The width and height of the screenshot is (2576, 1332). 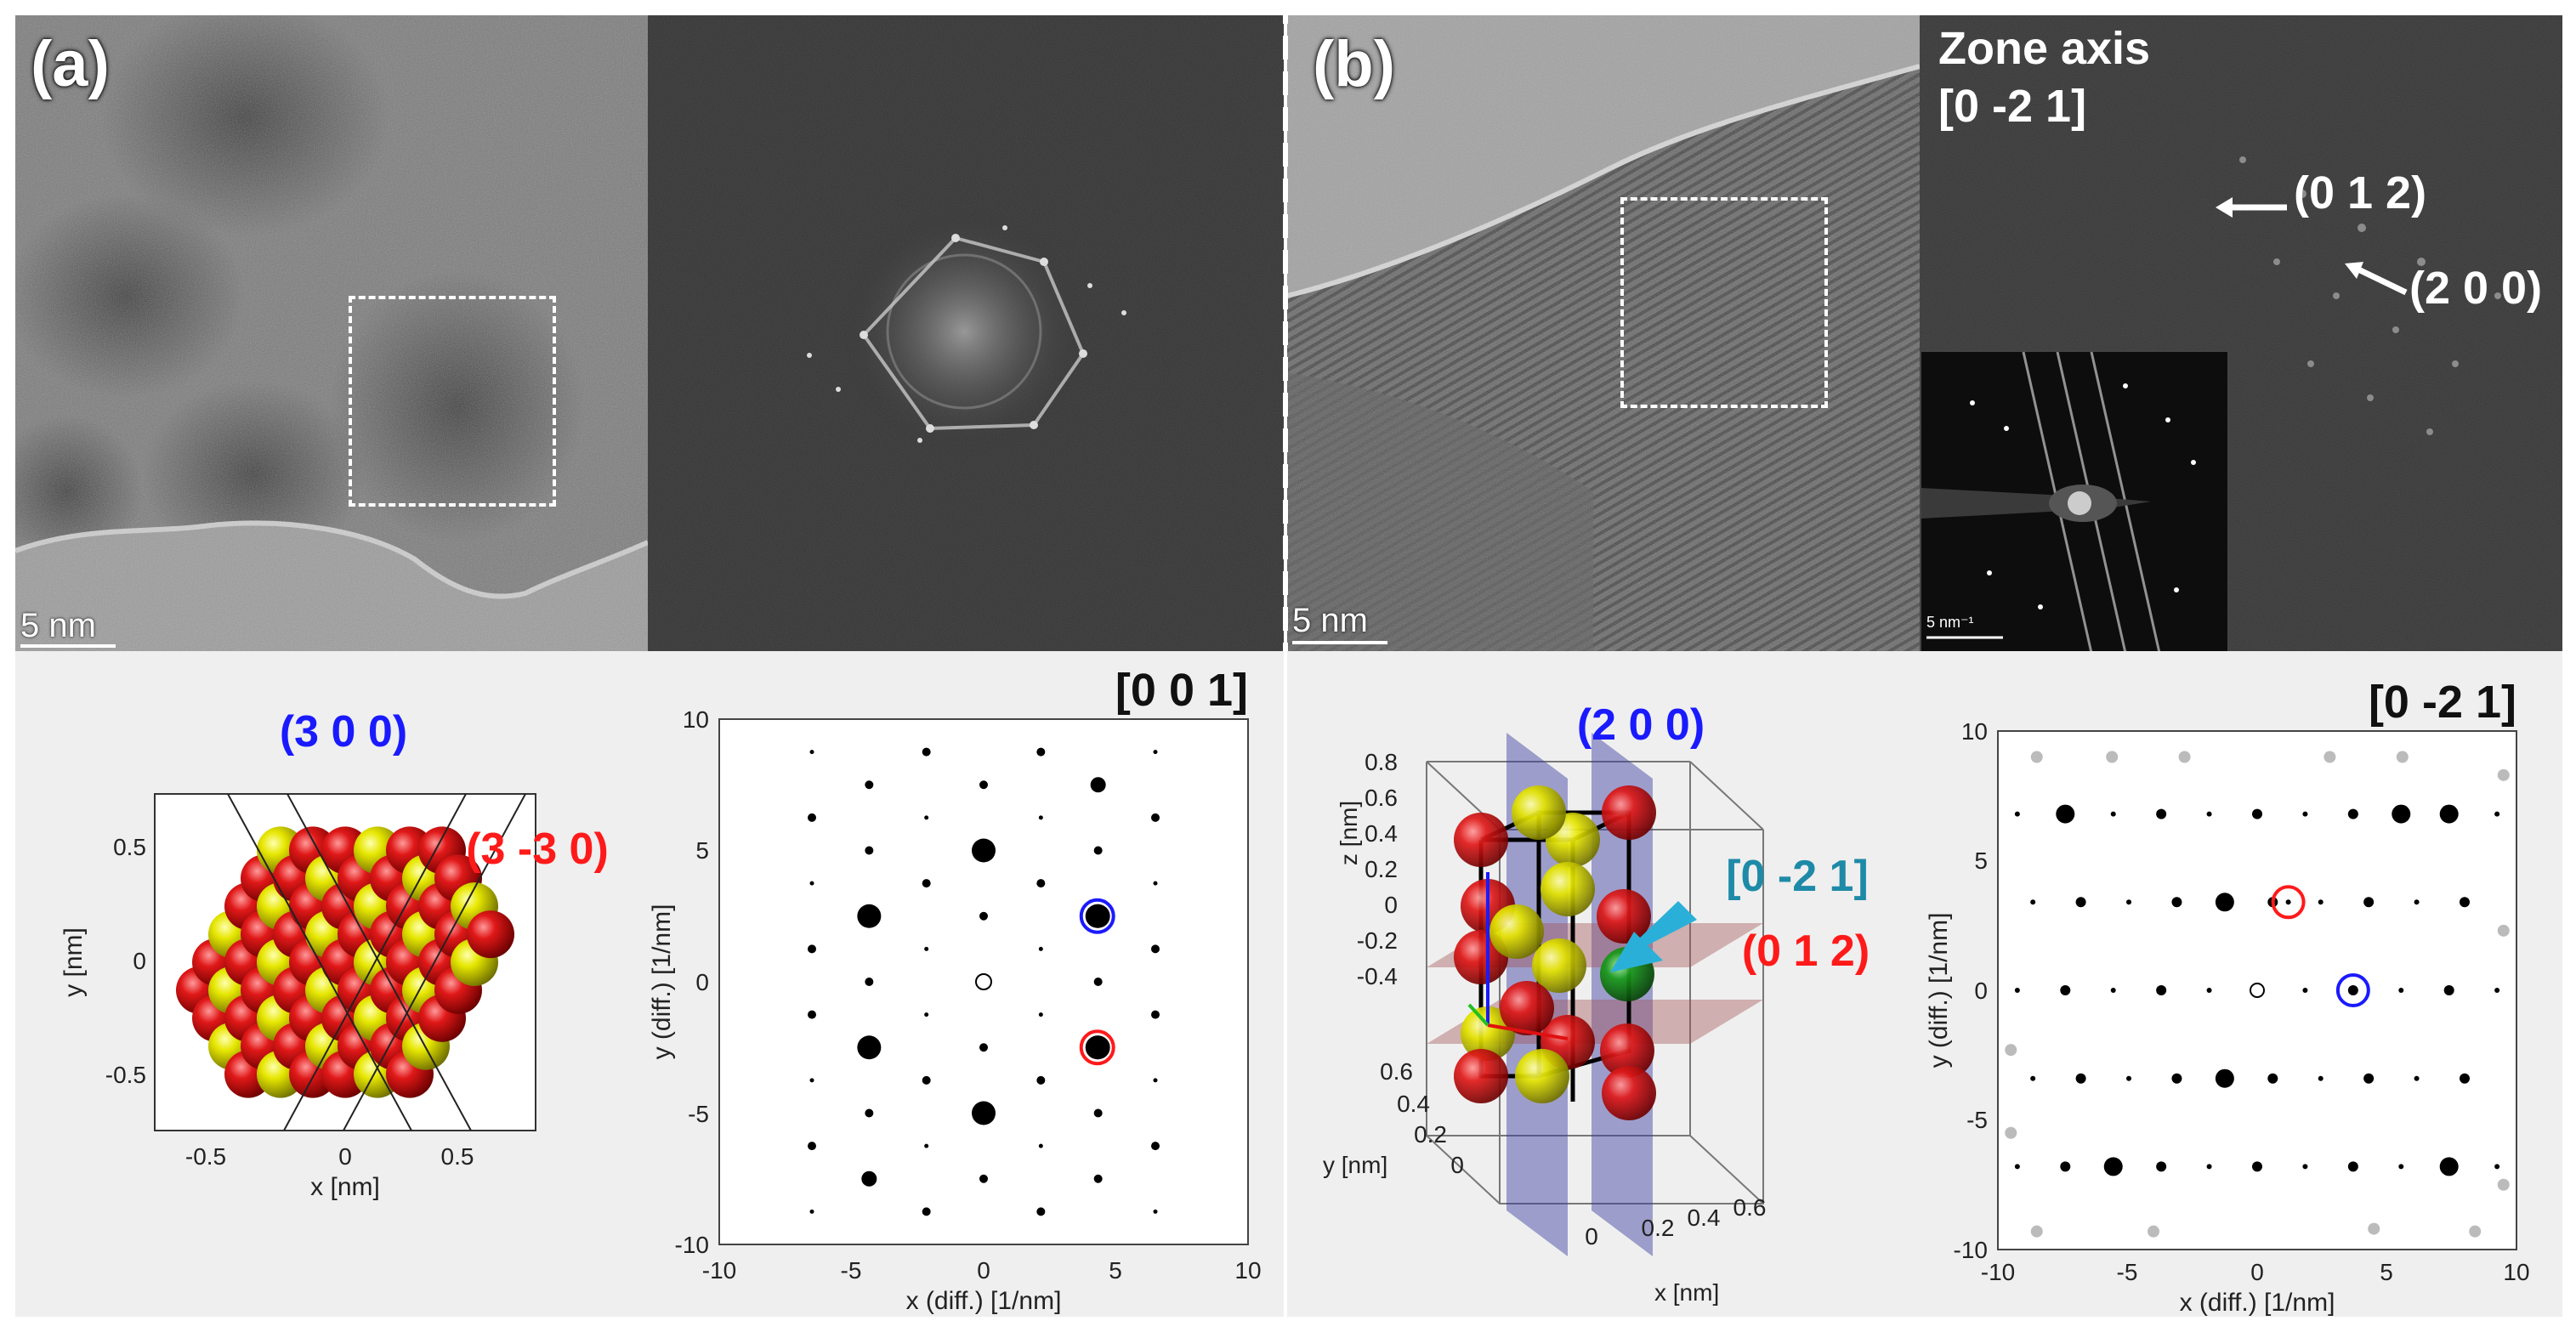 I want to click on y-axis-arrow, so click(x=1478, y=1015).